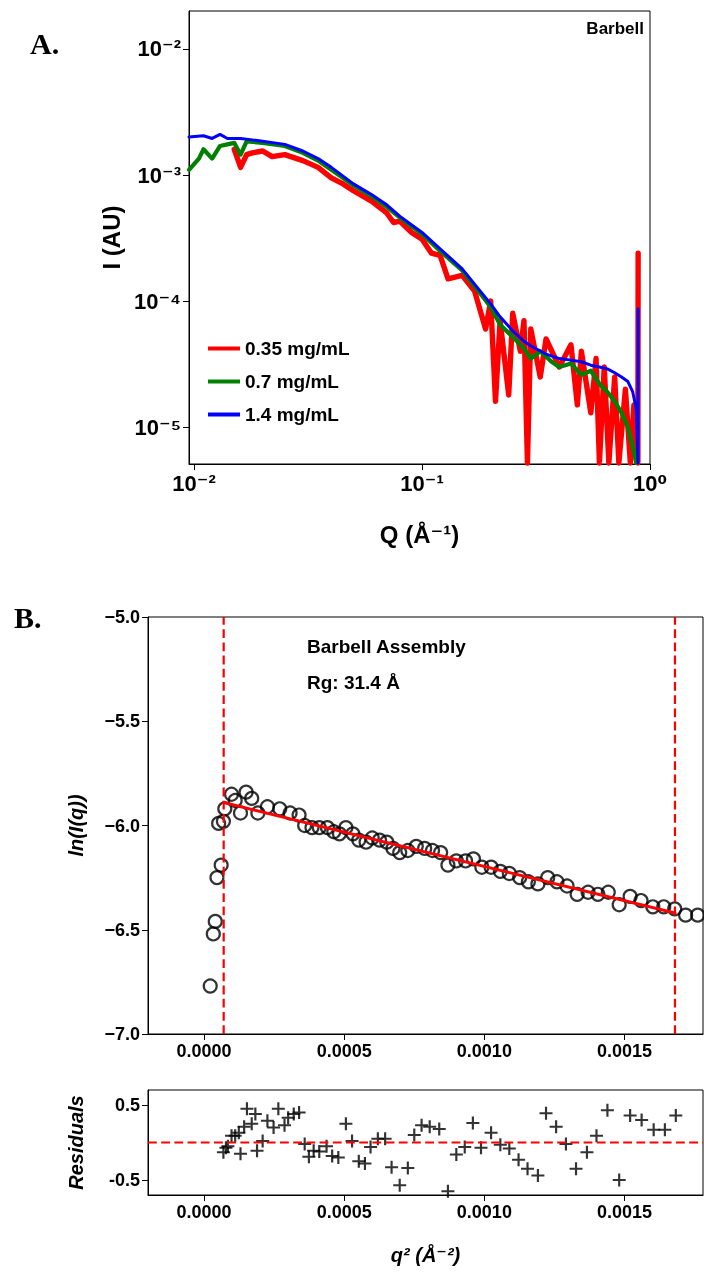  Describe the element at coordinates (419, 534) in the screenshot. I see `x-axis-title: Q (Å⁻¹)` at that location.